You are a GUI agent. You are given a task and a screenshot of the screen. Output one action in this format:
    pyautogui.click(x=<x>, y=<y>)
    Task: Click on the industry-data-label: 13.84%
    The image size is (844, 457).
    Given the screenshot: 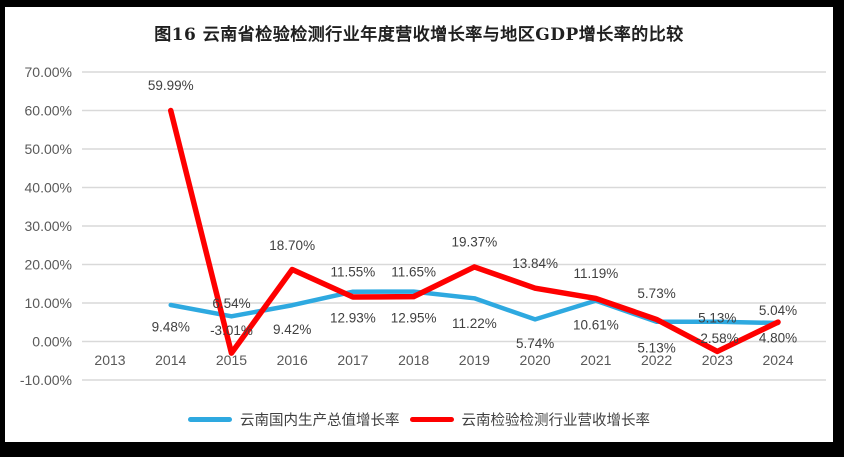 What is the action you would take?
    pyautogui.click(x=535, y=263)
    